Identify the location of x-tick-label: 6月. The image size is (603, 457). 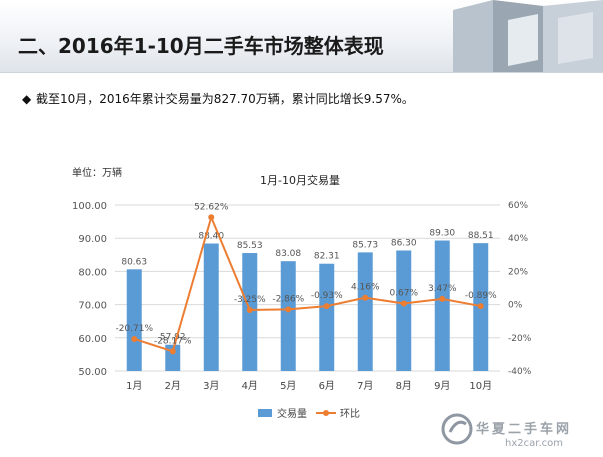
(327, 386).